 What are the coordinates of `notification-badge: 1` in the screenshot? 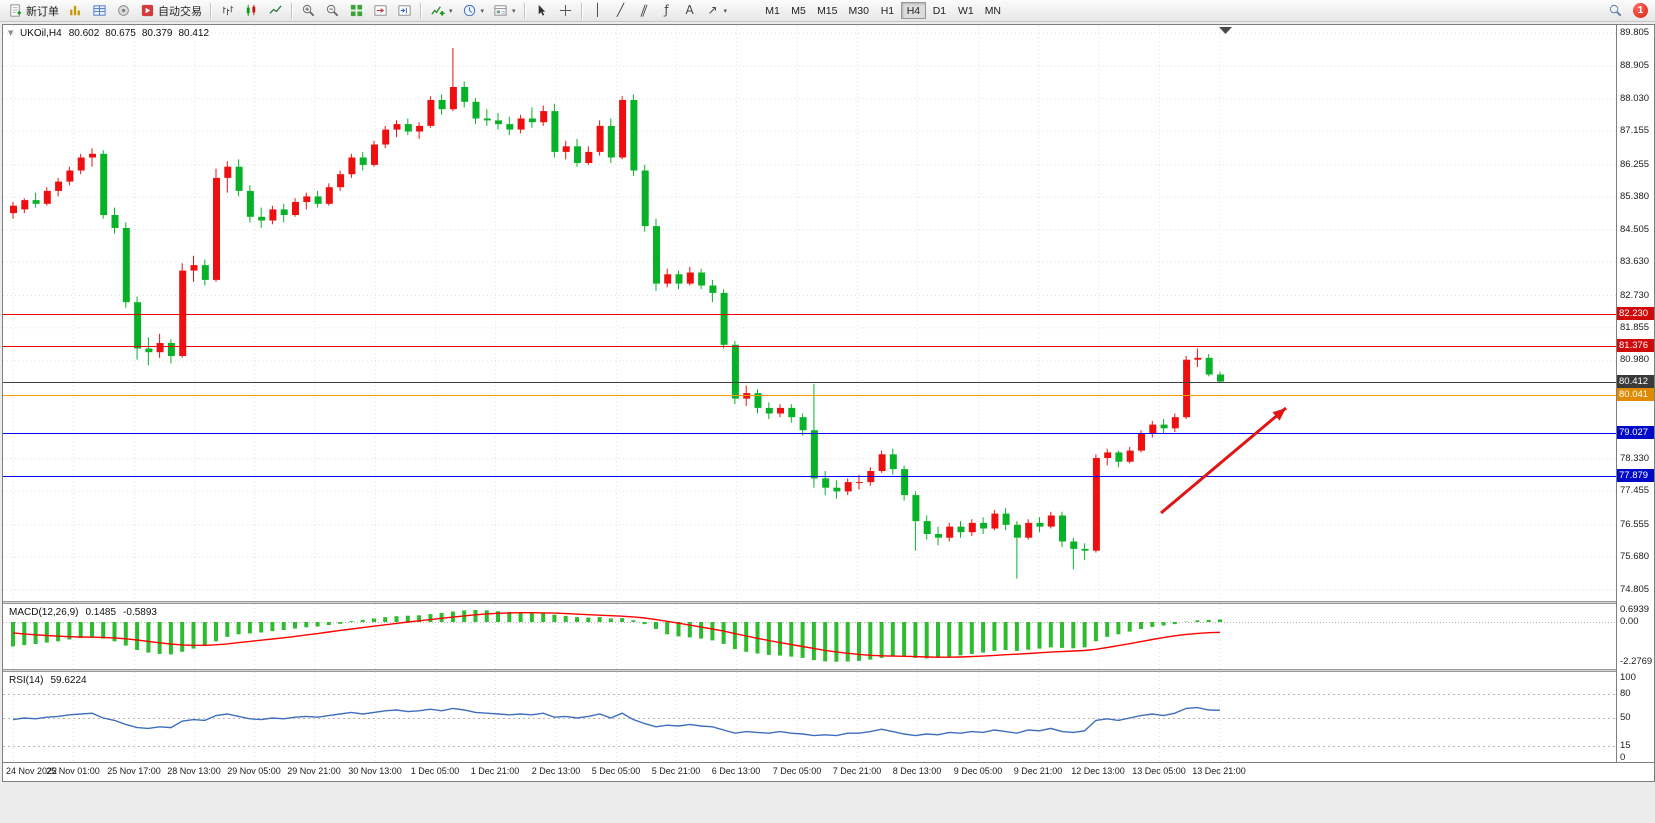 It's located at (1640, 10).